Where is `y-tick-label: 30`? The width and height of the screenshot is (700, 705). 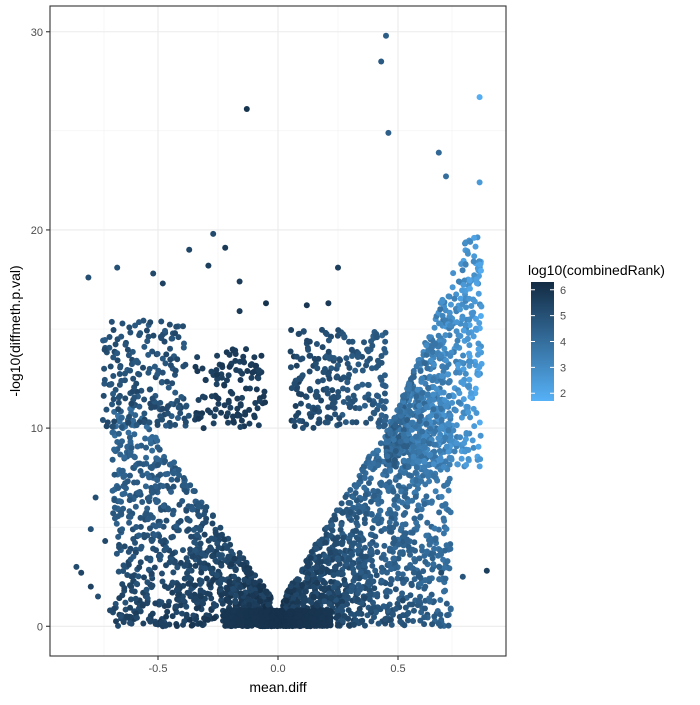
y-tick-label: 30 is located at coordinates (37, 33).